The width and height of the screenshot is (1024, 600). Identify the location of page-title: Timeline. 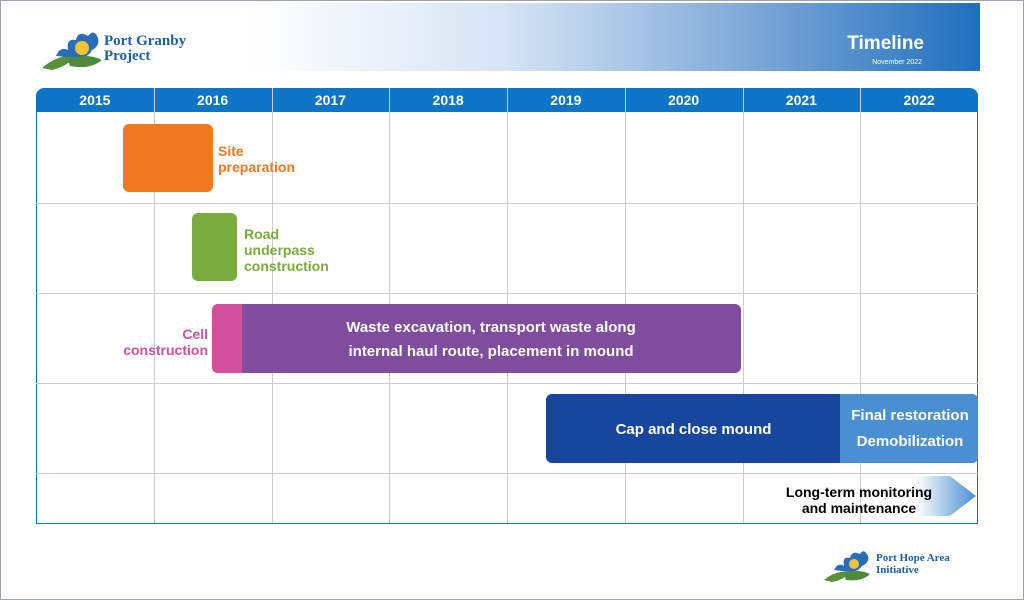
(885, 43).